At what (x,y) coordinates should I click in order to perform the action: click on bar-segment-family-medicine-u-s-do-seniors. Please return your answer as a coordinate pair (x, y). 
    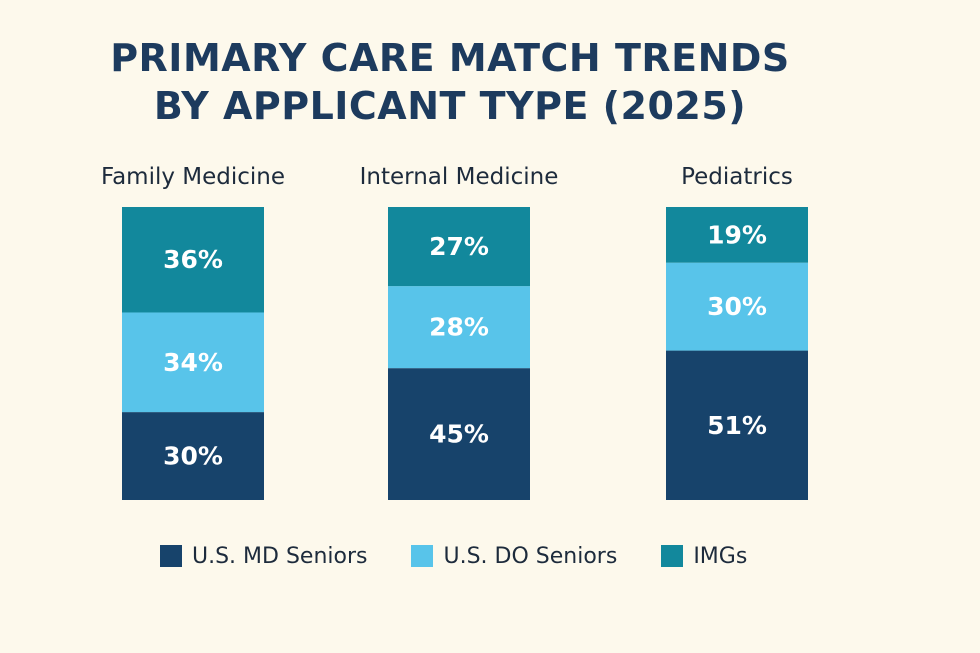
    Looking at the image, I should click on (193, 362).